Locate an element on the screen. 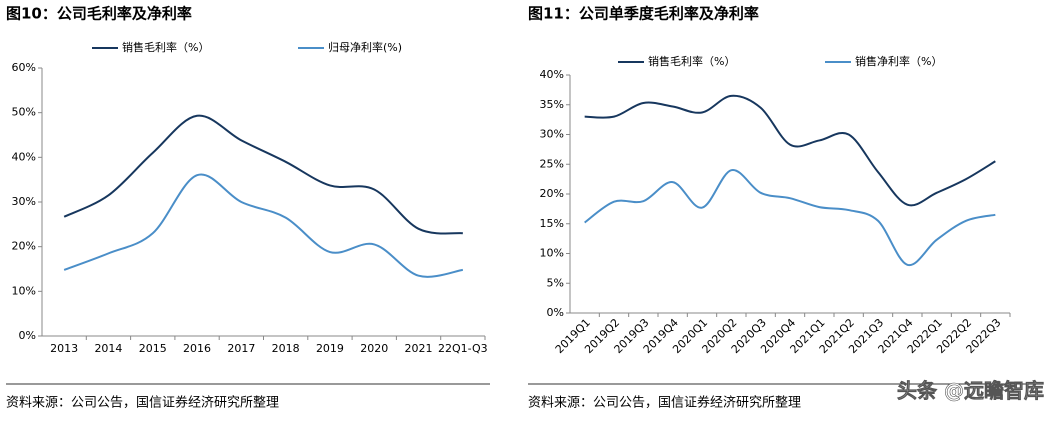  y-tick-label: 5% is located at coordinates (555, 282).